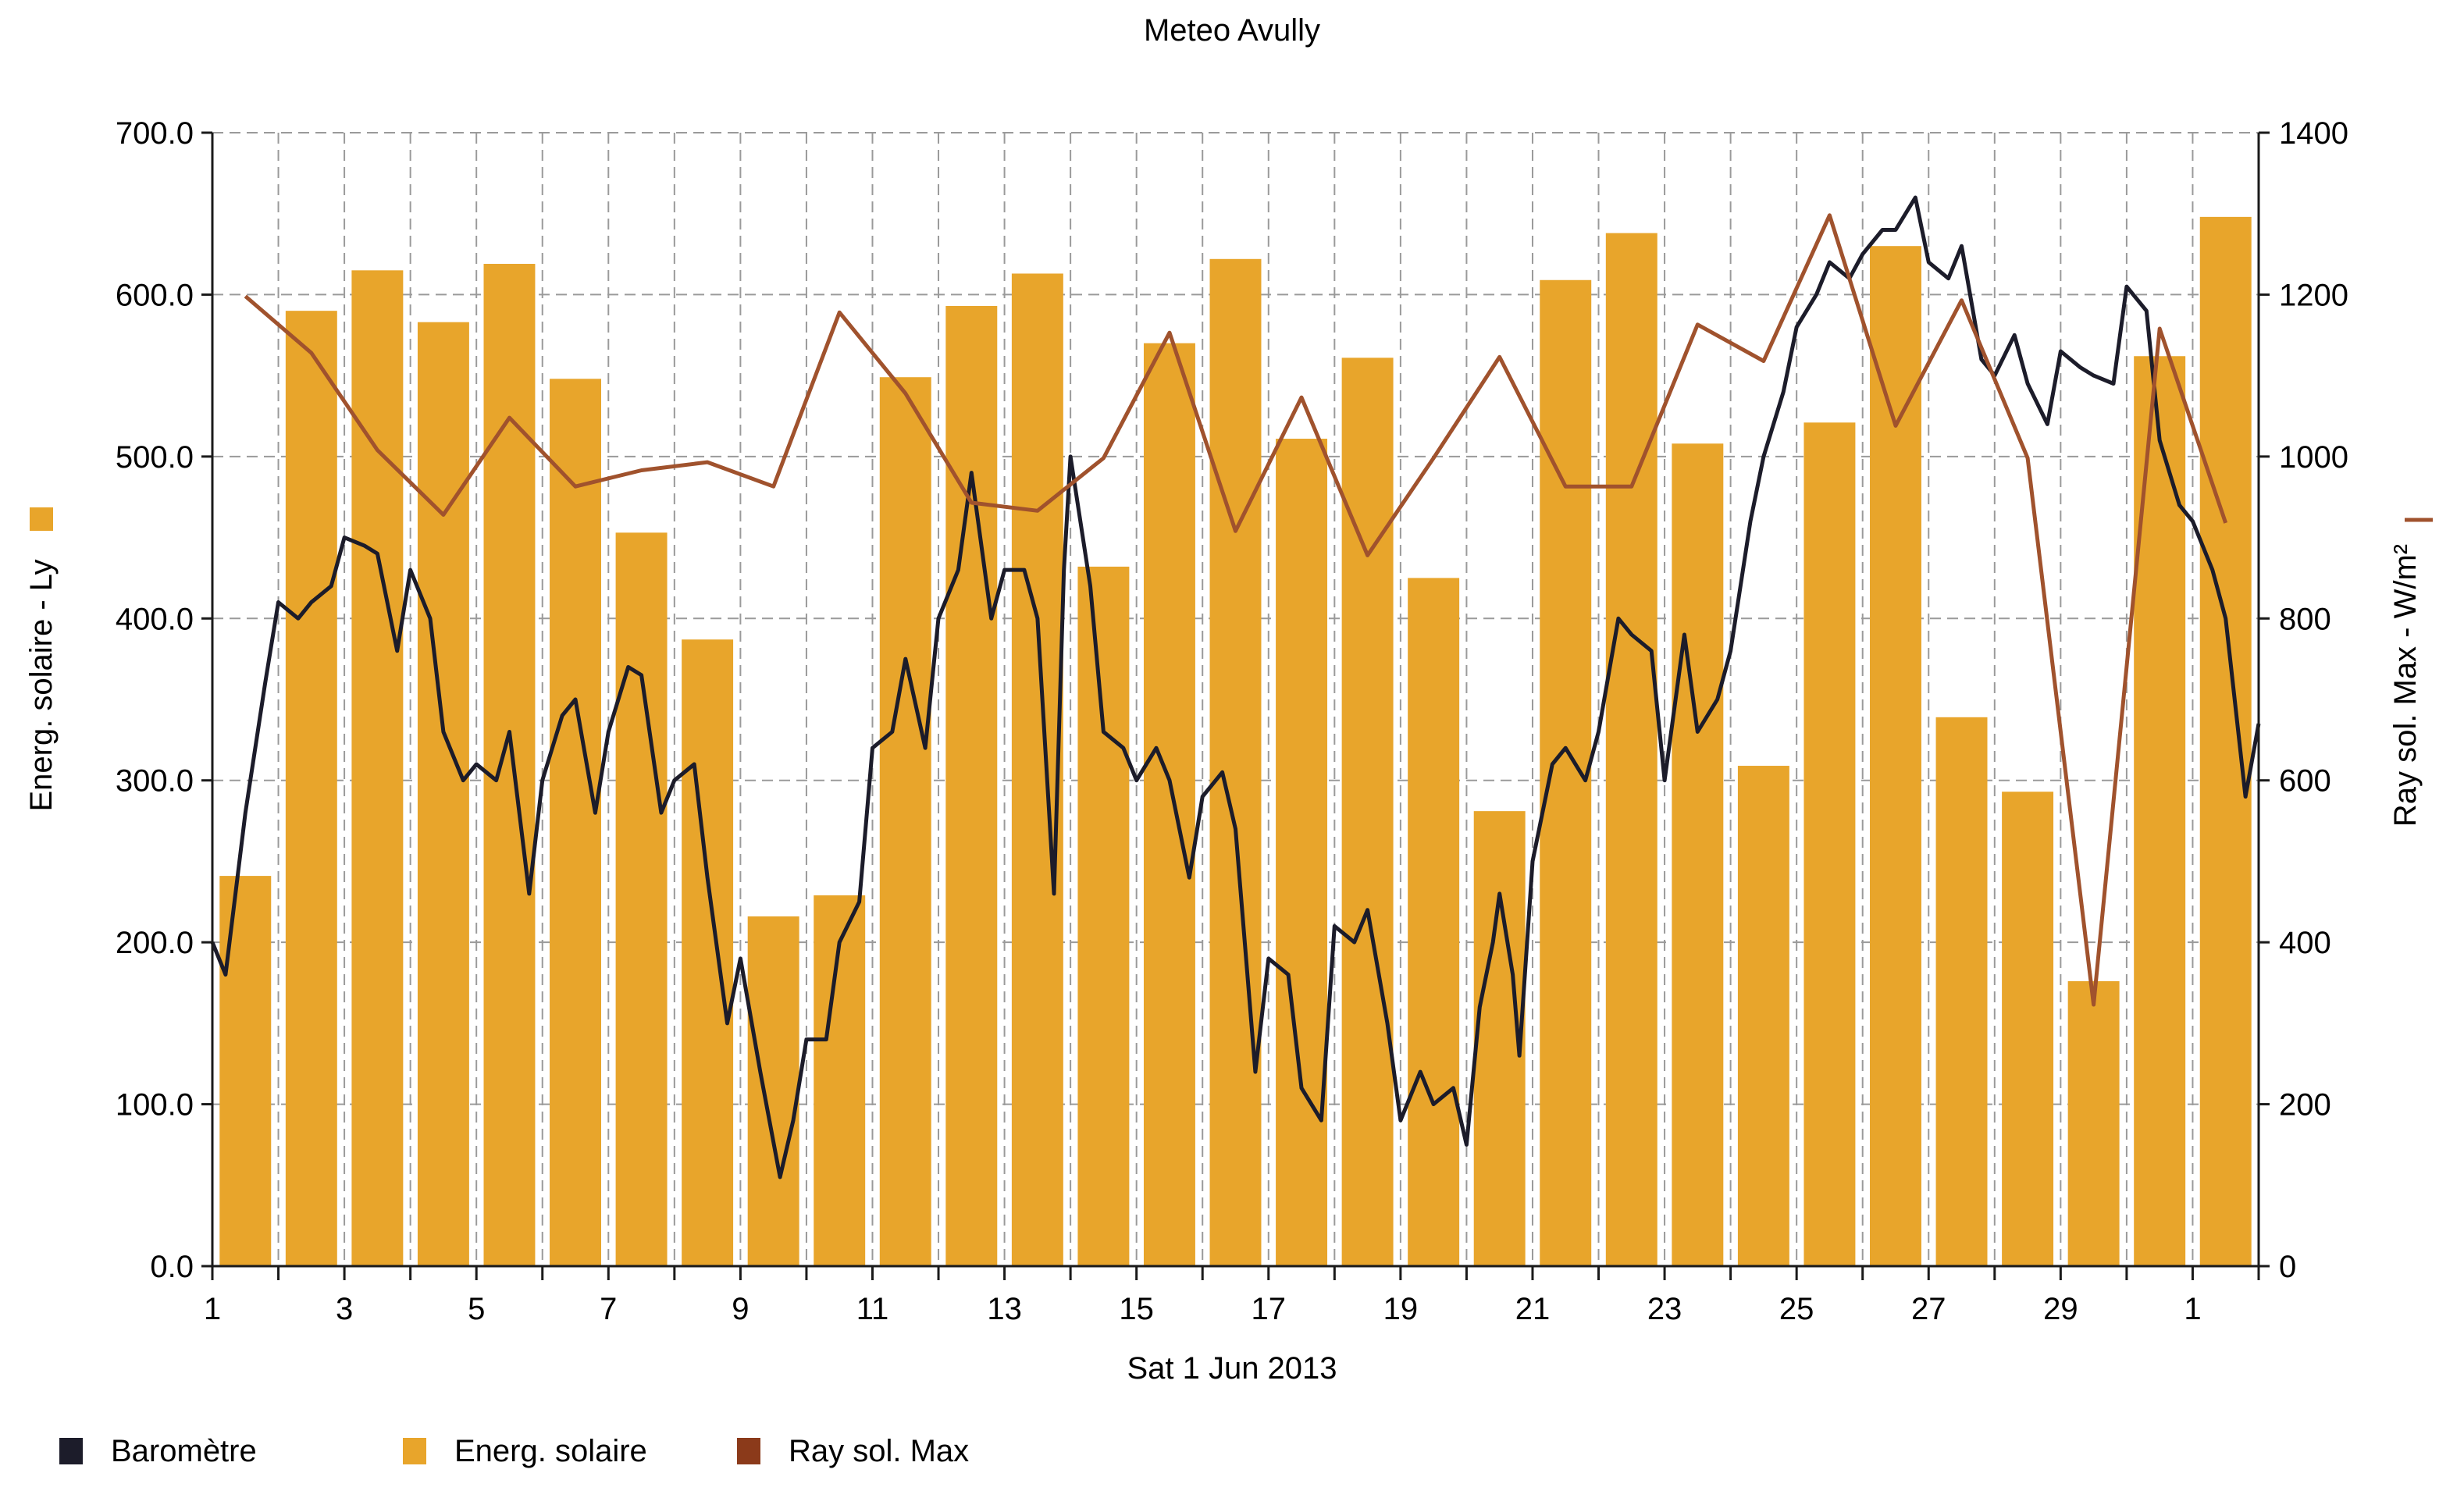 This screenshot has height=1505, width=2464. I want to click on x-tick-label: 23, so click(1665, 1309).